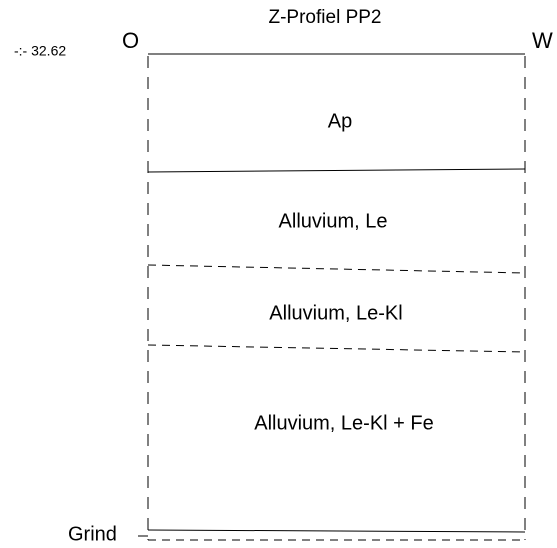 The width and height of the screenshot is (557, 548). What do you see at coordinates (130, 40) in the screenshot?
I see `orientation-left: O` at bounding box center [130, 40].